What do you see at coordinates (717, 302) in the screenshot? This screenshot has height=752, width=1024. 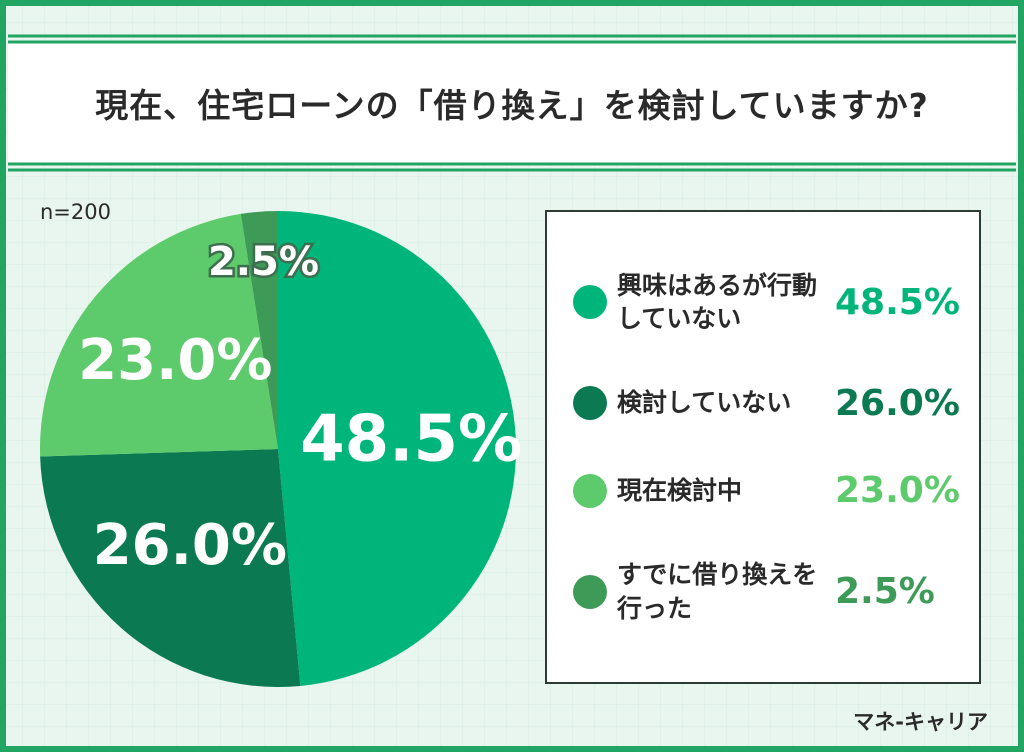 I see `legend-label: 興味はあるが行動していない` at bounding box center [717, 302].